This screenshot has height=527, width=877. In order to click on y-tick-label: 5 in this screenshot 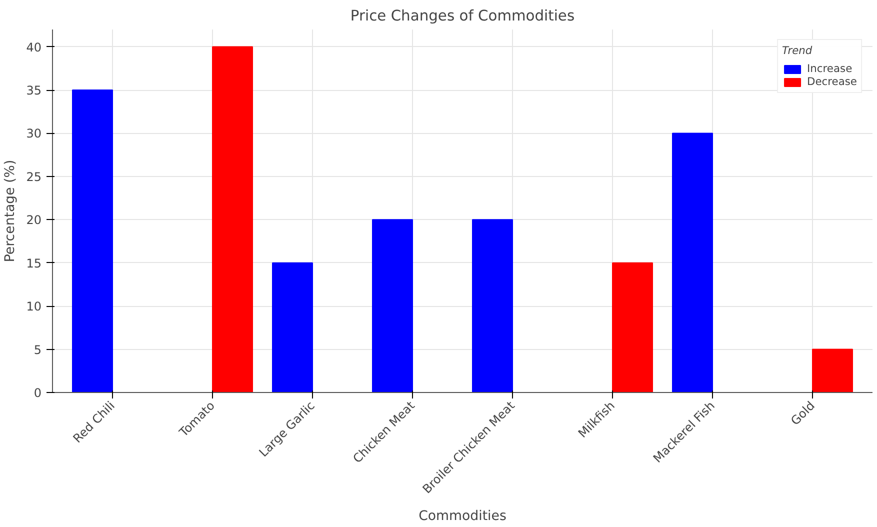, I will do `click(38, 349)`.